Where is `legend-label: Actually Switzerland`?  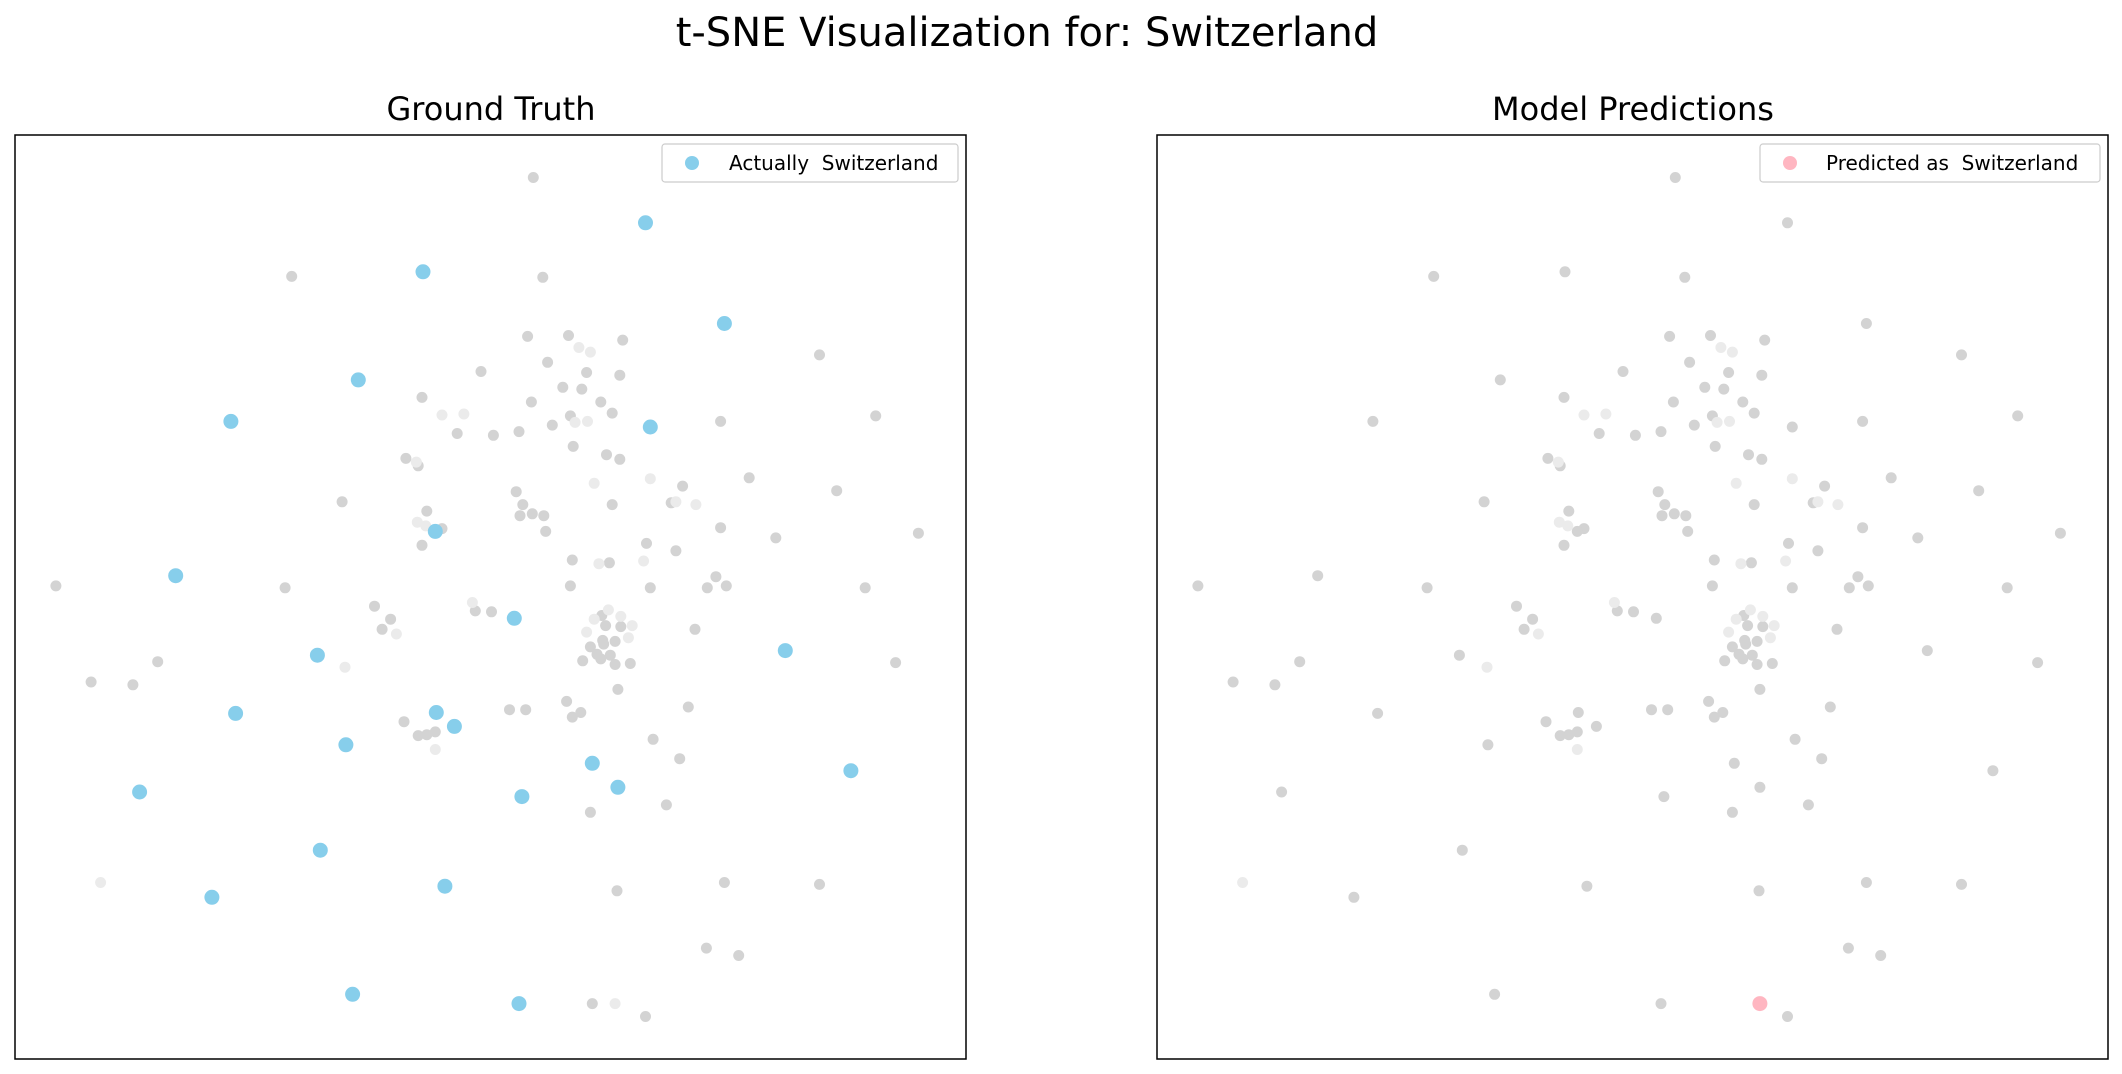 legend-label: Actually Switzerland is located at coordinates (833, 163).